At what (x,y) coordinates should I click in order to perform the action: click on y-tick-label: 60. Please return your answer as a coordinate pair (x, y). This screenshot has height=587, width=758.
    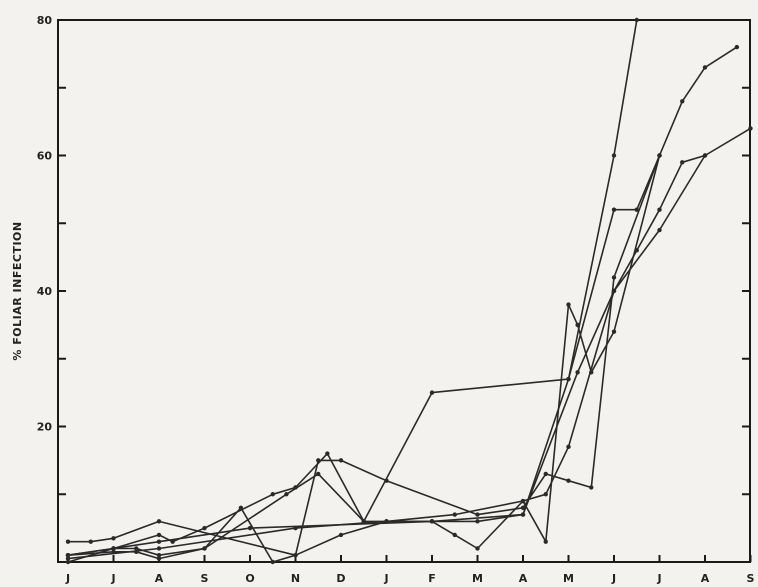
    Looking at the image, I should click on (45, 156).